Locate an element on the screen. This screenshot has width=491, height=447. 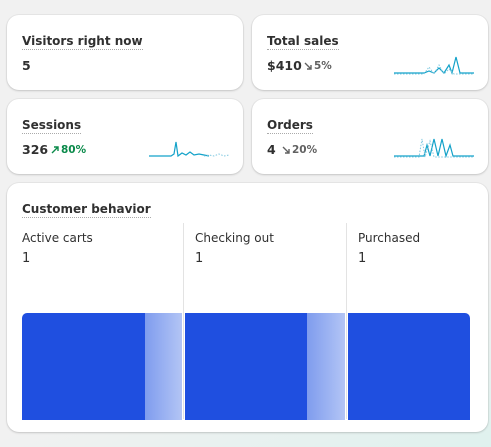
stage-label: Purchased is located at coordinates (389, 238).